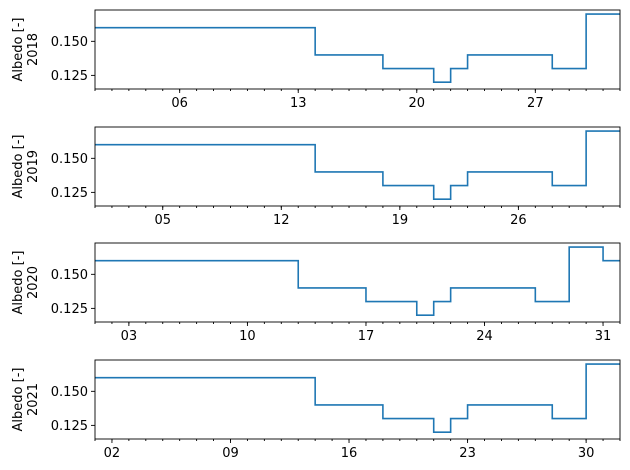 Image resolution: width=630 pixels, height=470 pixels. What do you see at coordinates (247, 336) in the screenshot?
I see `x-tick-label: 10` at bounding box center [247, 336].